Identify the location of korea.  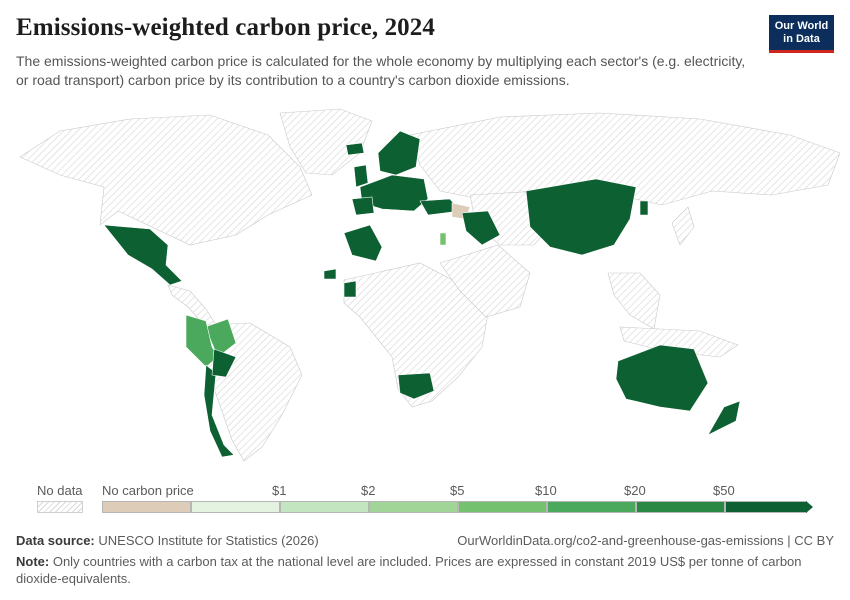
(644, 208).